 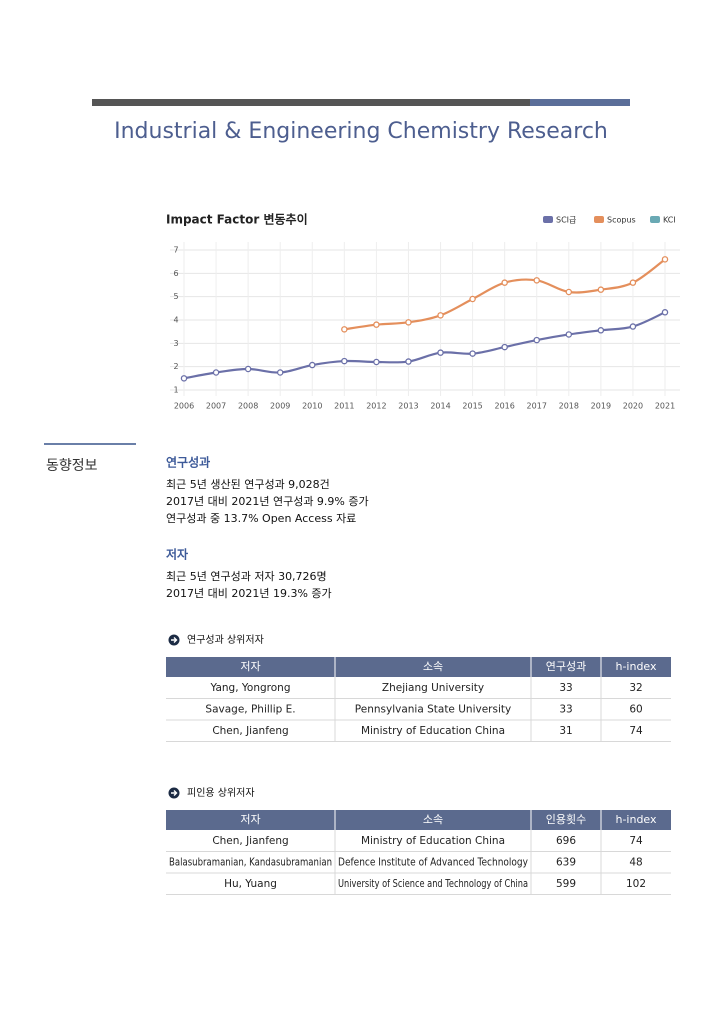 I want to click on y-tick-label: 1, so click(x=175, y=390).